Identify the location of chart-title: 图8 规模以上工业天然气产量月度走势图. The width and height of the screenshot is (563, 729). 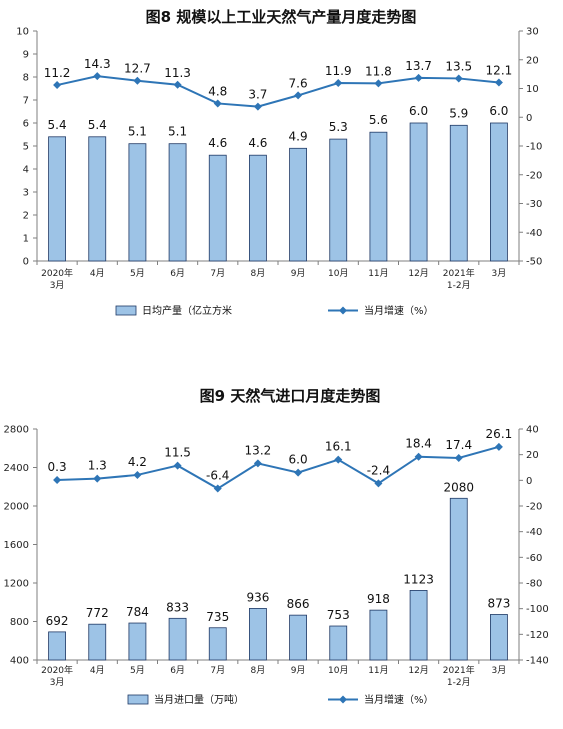
(281, 17).